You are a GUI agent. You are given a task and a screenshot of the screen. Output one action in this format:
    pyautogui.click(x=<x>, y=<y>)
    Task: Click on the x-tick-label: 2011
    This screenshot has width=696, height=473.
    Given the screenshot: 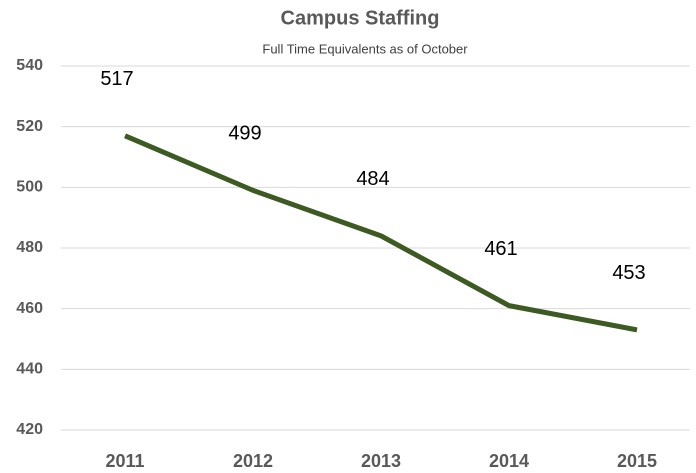 What is the action you would take?
    pyautogui.click(x=124, y=461)
    